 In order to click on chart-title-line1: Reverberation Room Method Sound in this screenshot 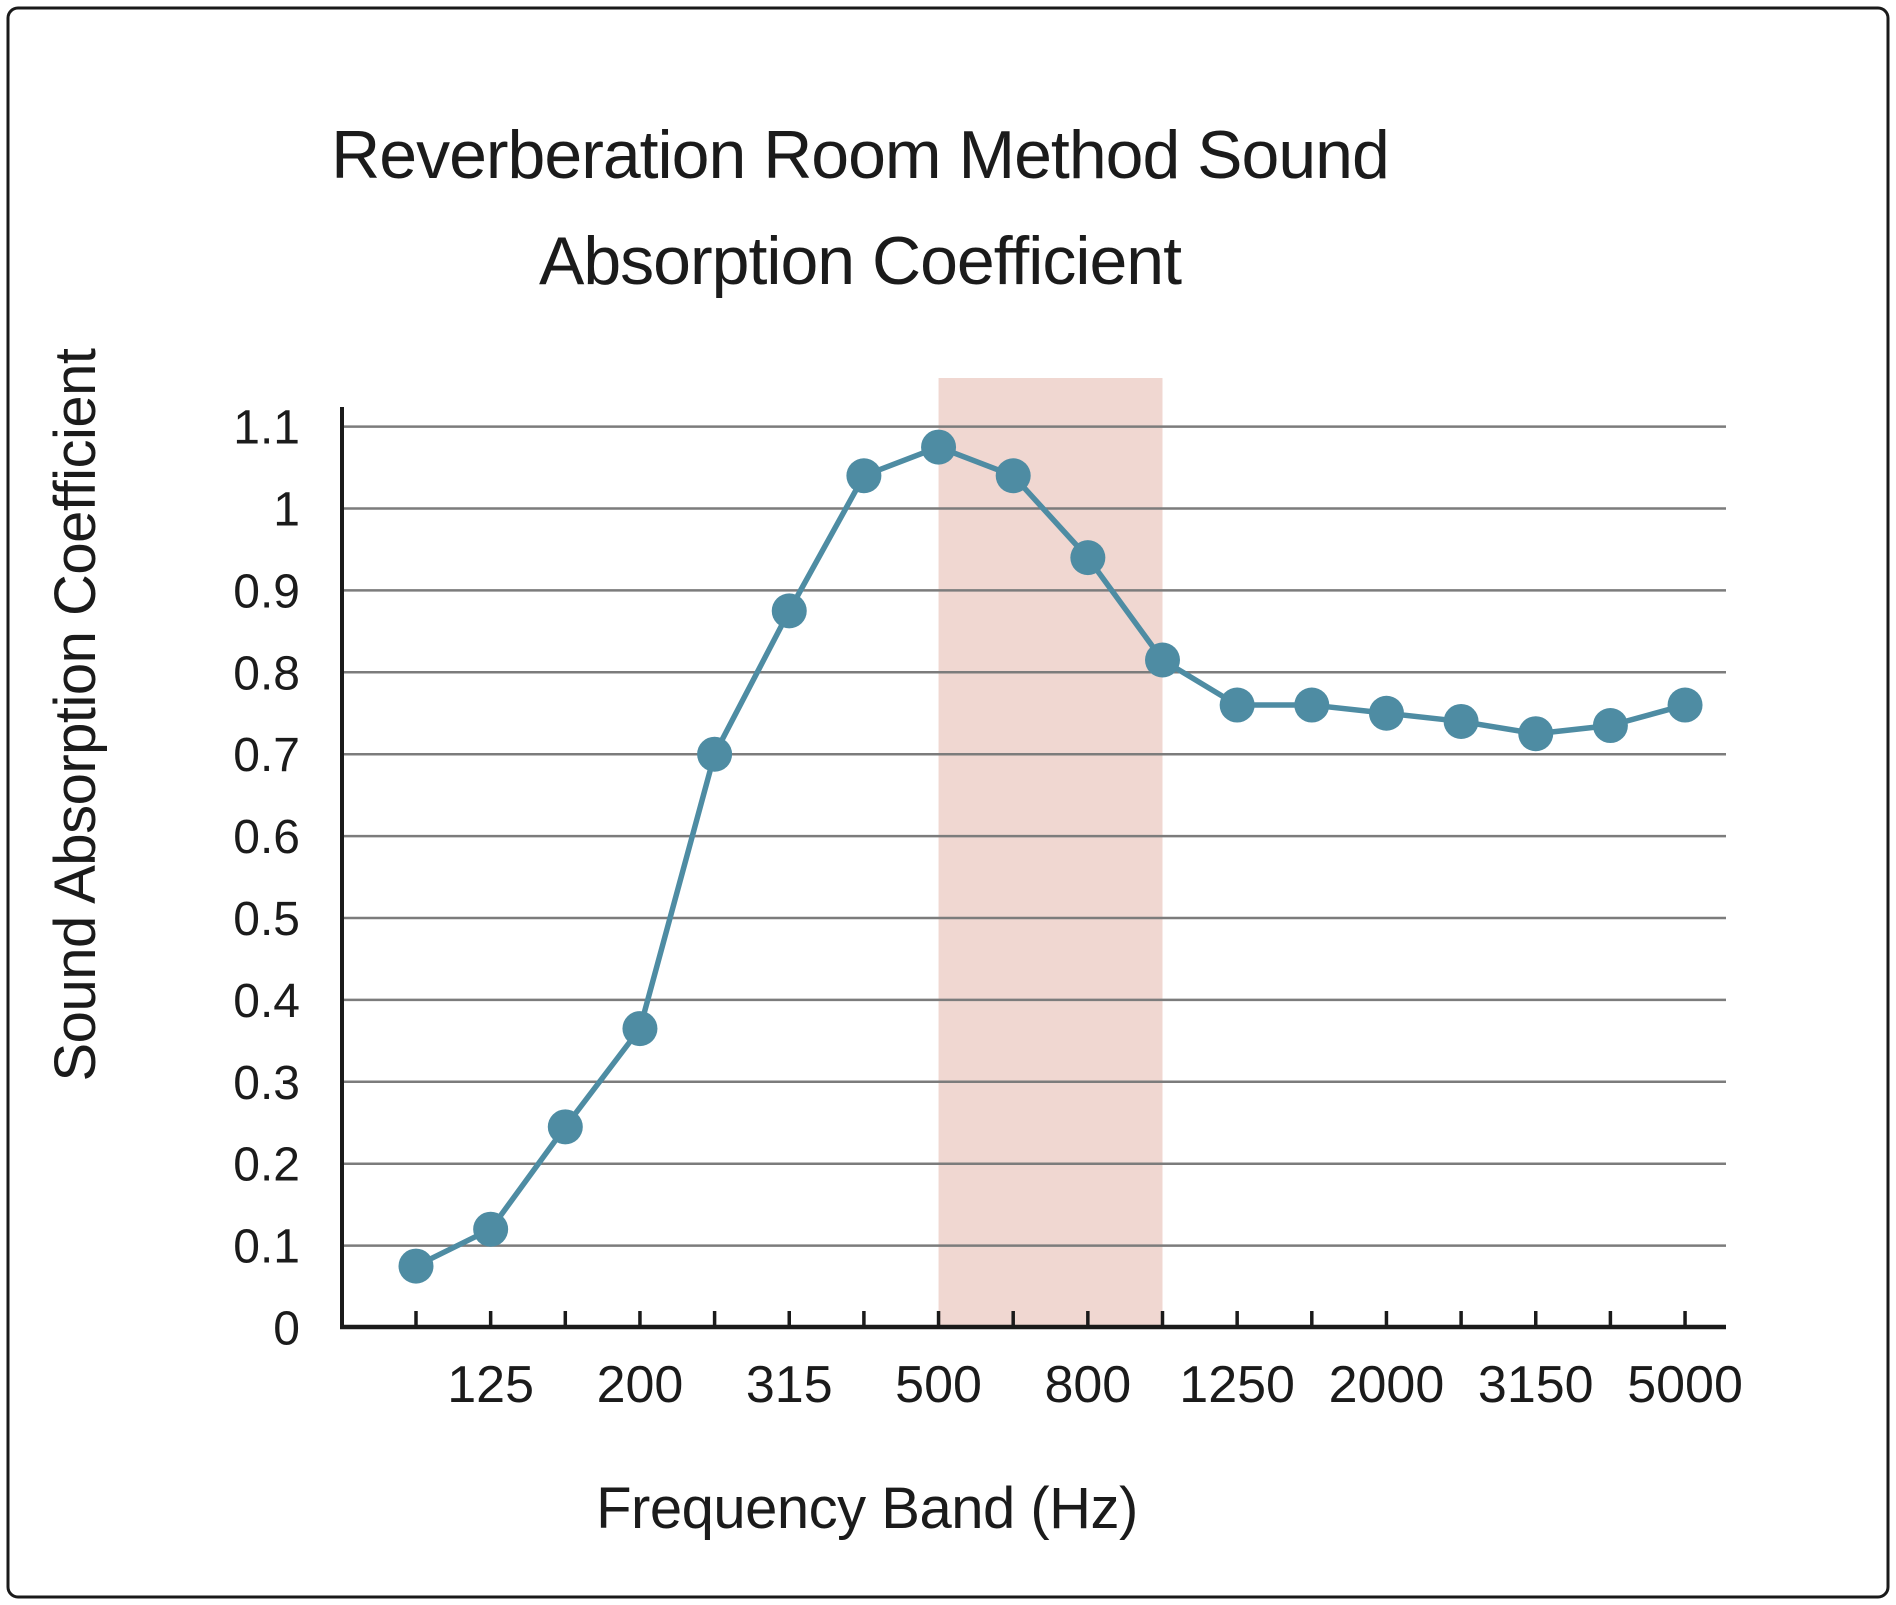, I will do `click(860, 155)`.